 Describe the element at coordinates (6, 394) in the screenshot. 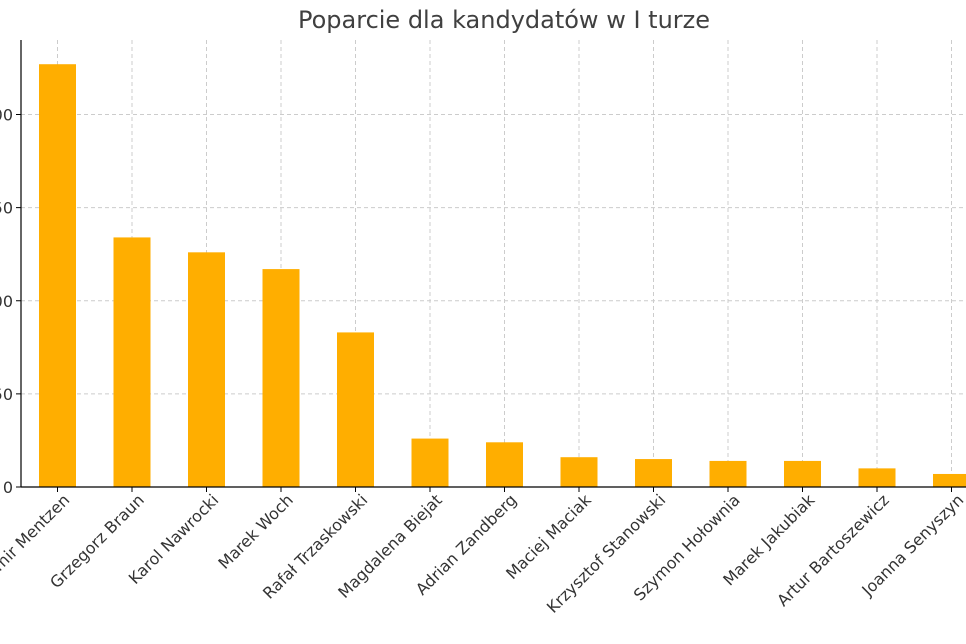

I see `y-tick-label: 50` at that location.